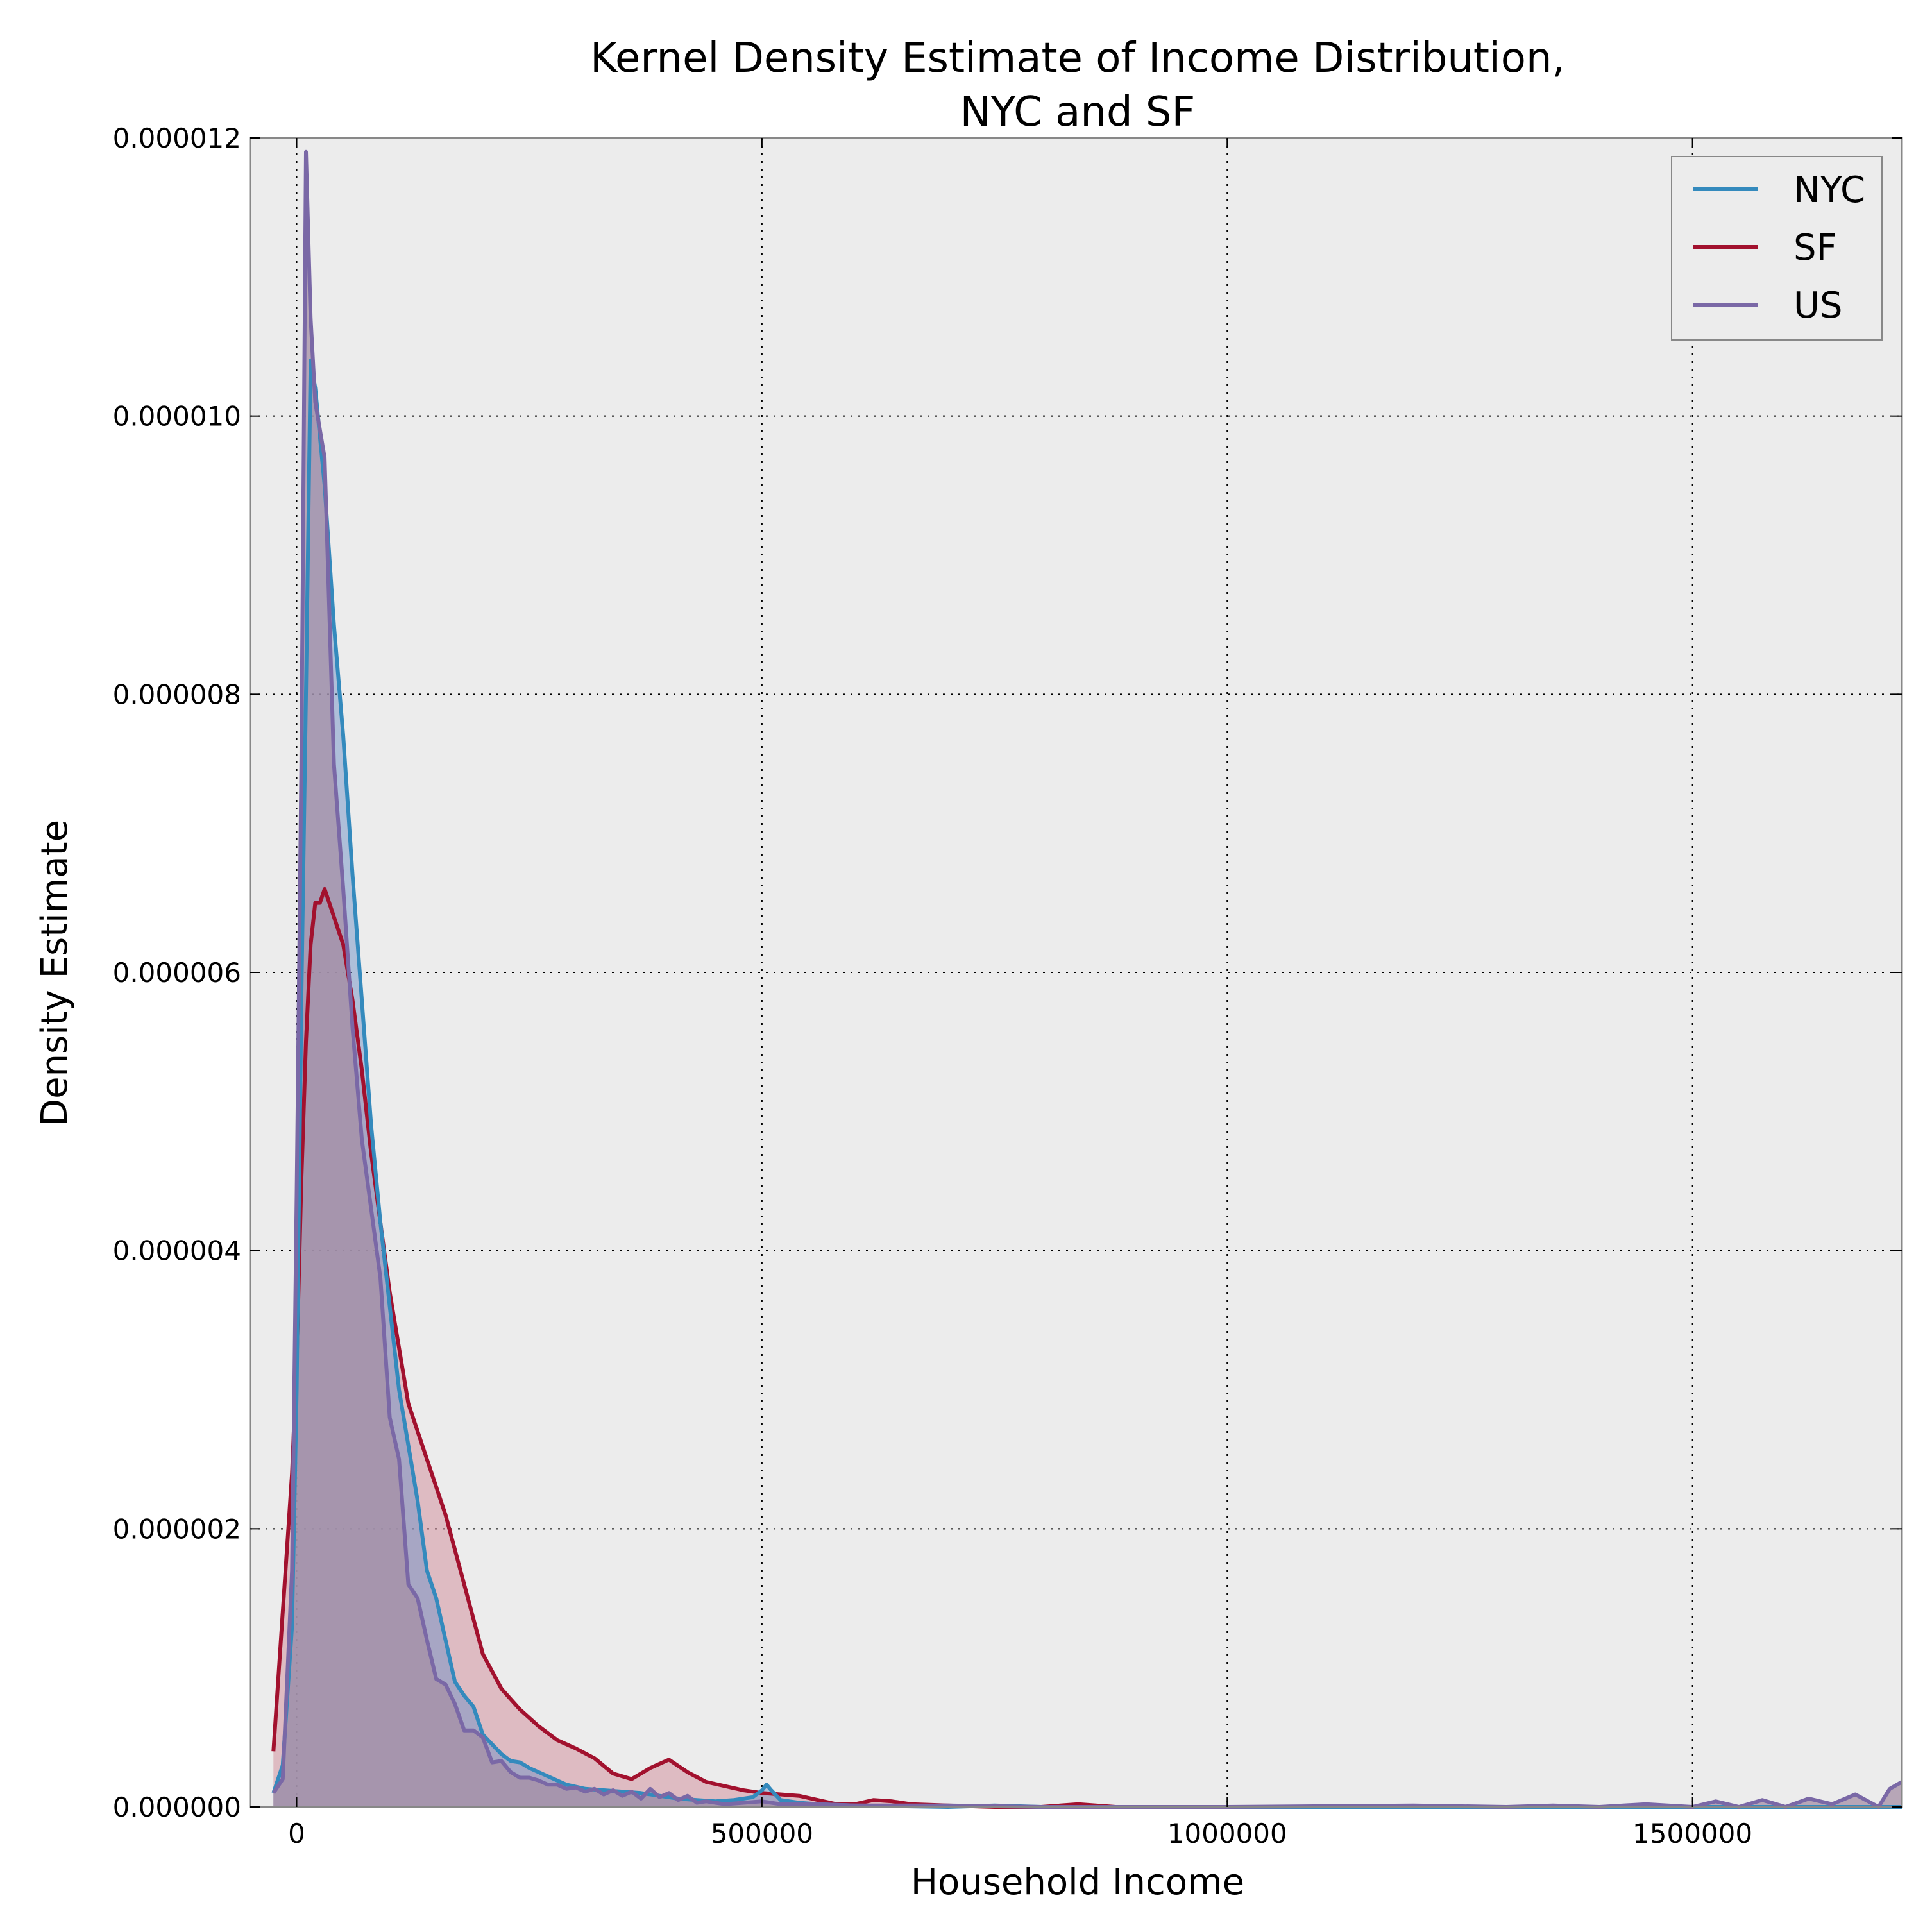 This screenshot has width=1932, height=1932. What do you see at coordinates (177, 1251) in the screenshot?
I see `y-tick-label: 0.000004` at bounding box center [177, 1251].